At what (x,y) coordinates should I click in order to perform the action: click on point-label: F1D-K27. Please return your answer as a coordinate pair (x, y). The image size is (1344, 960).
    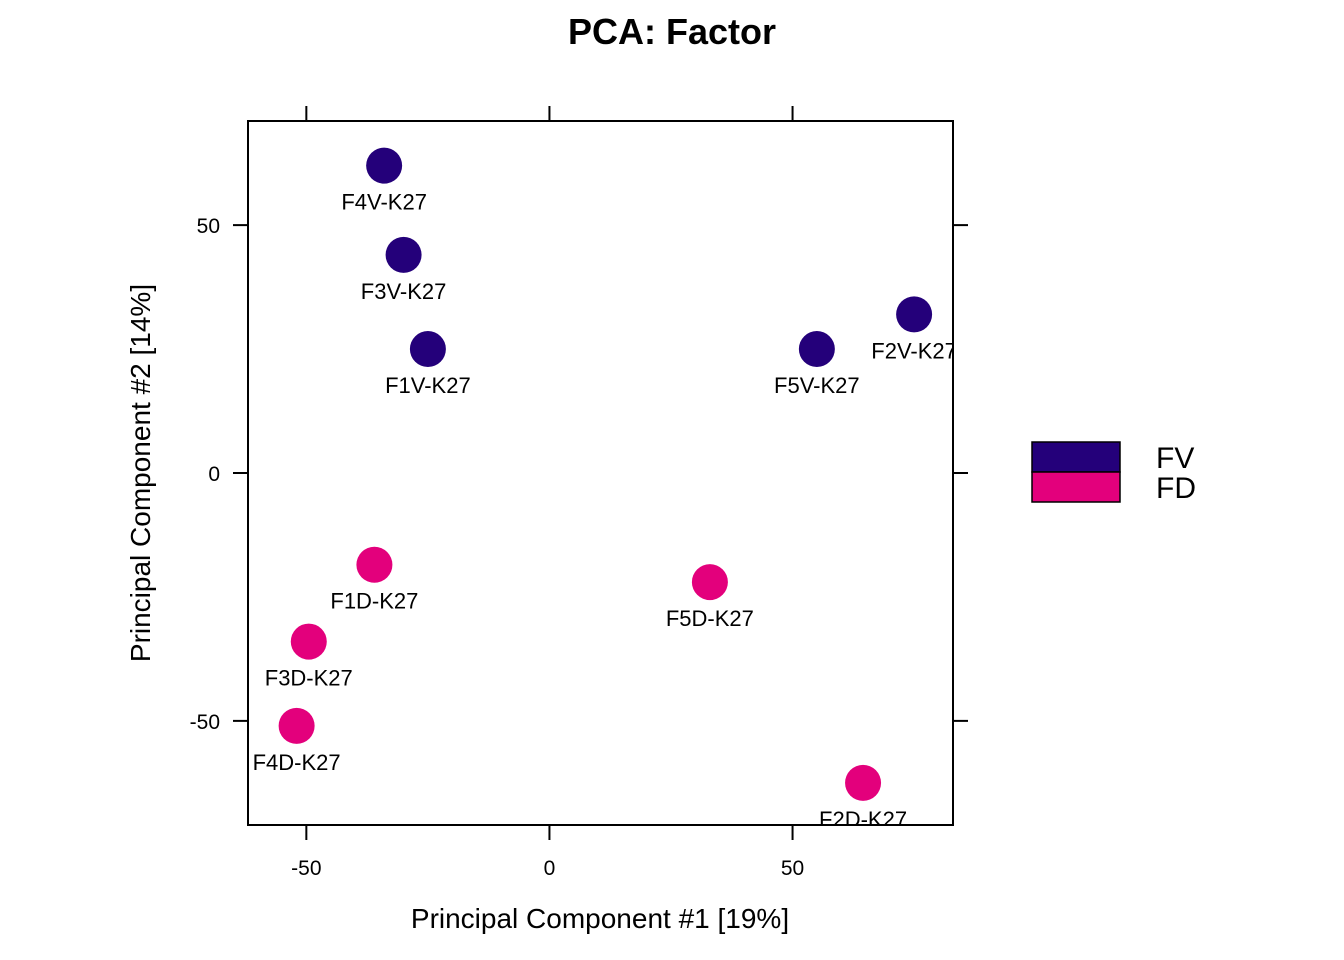
    Looking at the image, I should click on (374, 601).